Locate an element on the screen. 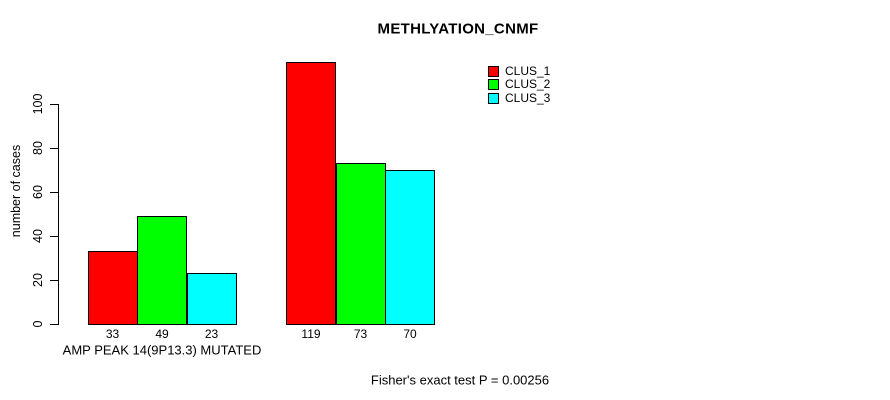  legend-row-clus_1: CLUS_1 is located at coordinates (519, 71).